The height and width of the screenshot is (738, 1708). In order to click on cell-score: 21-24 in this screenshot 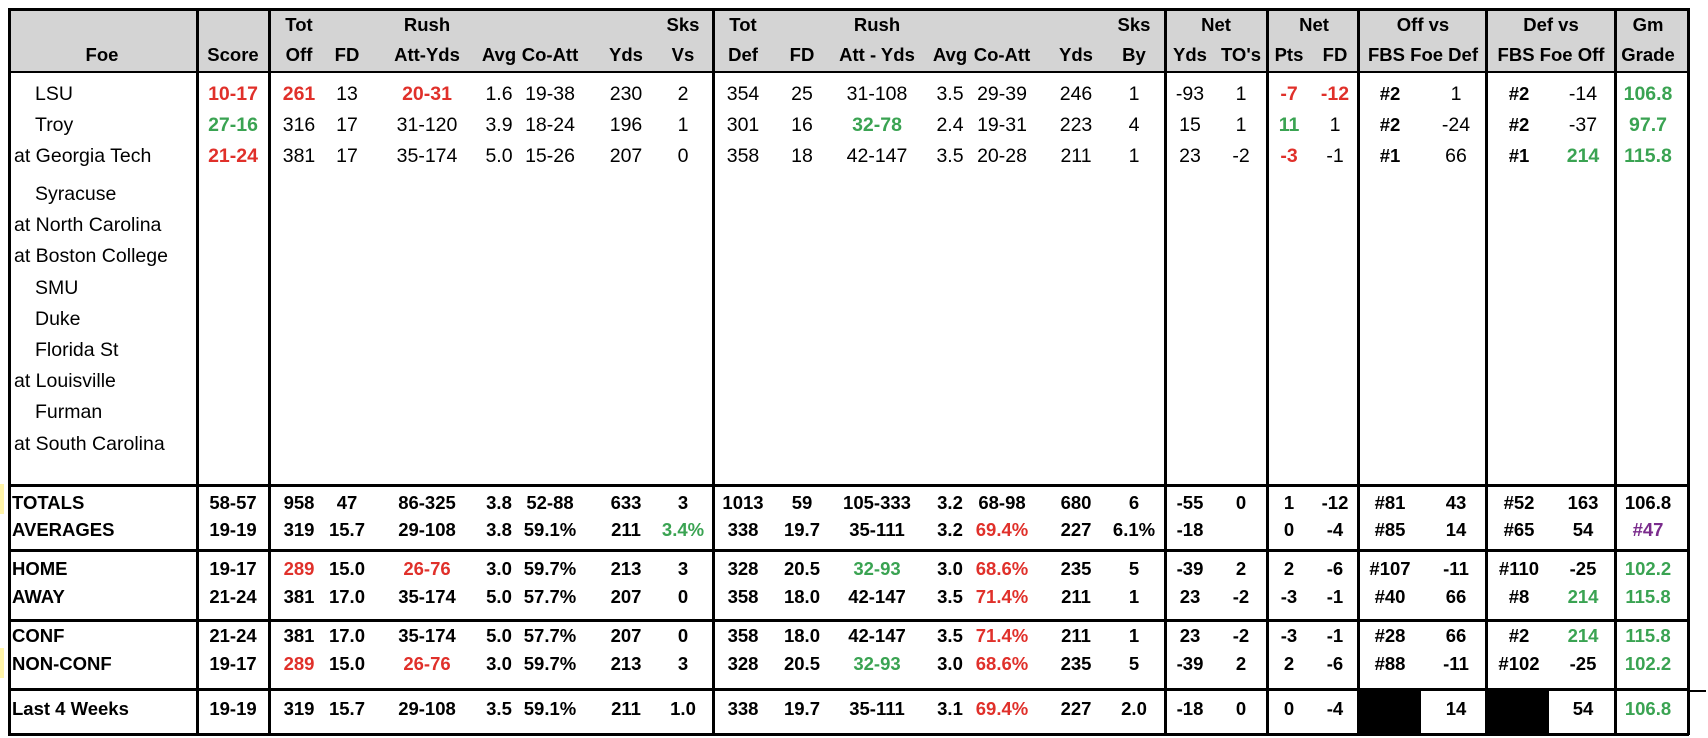, I will do `click(233, 156)`.